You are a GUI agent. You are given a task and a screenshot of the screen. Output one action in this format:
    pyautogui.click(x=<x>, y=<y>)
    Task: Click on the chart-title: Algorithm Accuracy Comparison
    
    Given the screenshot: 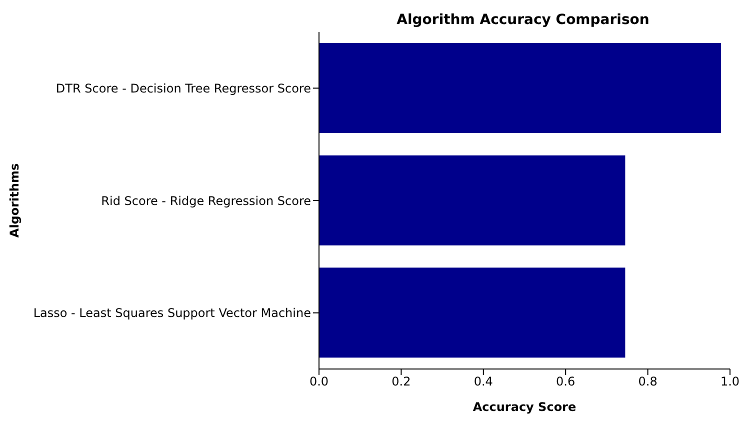 What is the action you would take?
    pyautogui.click(x=523, y=20)
    